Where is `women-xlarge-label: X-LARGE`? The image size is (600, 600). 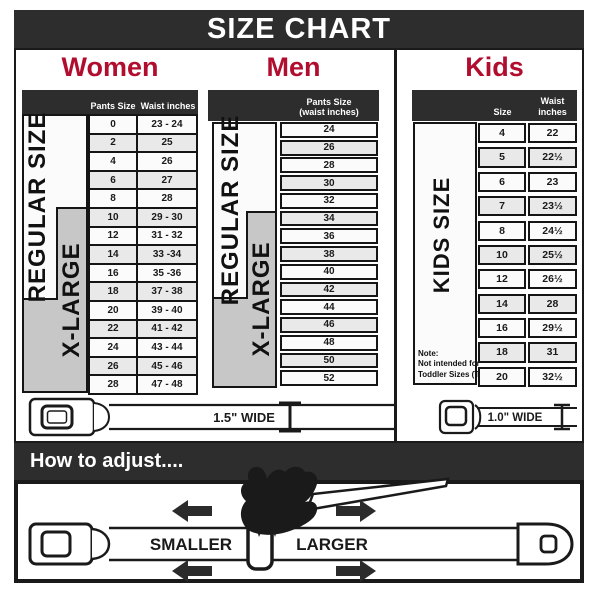
women-xlarge-label: X-LARGE is located at coordinates (71, 300).